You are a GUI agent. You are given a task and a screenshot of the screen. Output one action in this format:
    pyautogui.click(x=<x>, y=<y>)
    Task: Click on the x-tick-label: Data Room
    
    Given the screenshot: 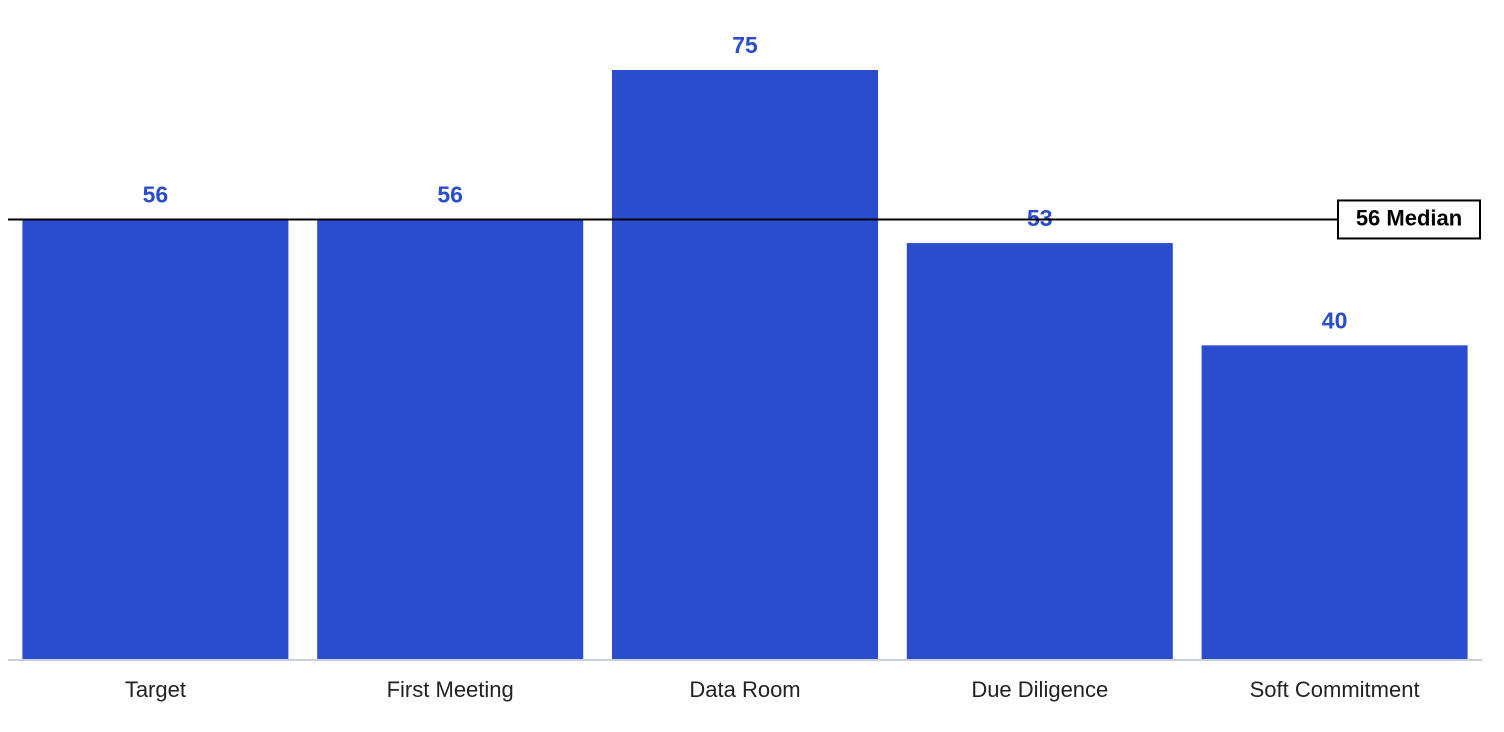 What is the action you would take?
    pyautogui.click(x=744, y=689)
    